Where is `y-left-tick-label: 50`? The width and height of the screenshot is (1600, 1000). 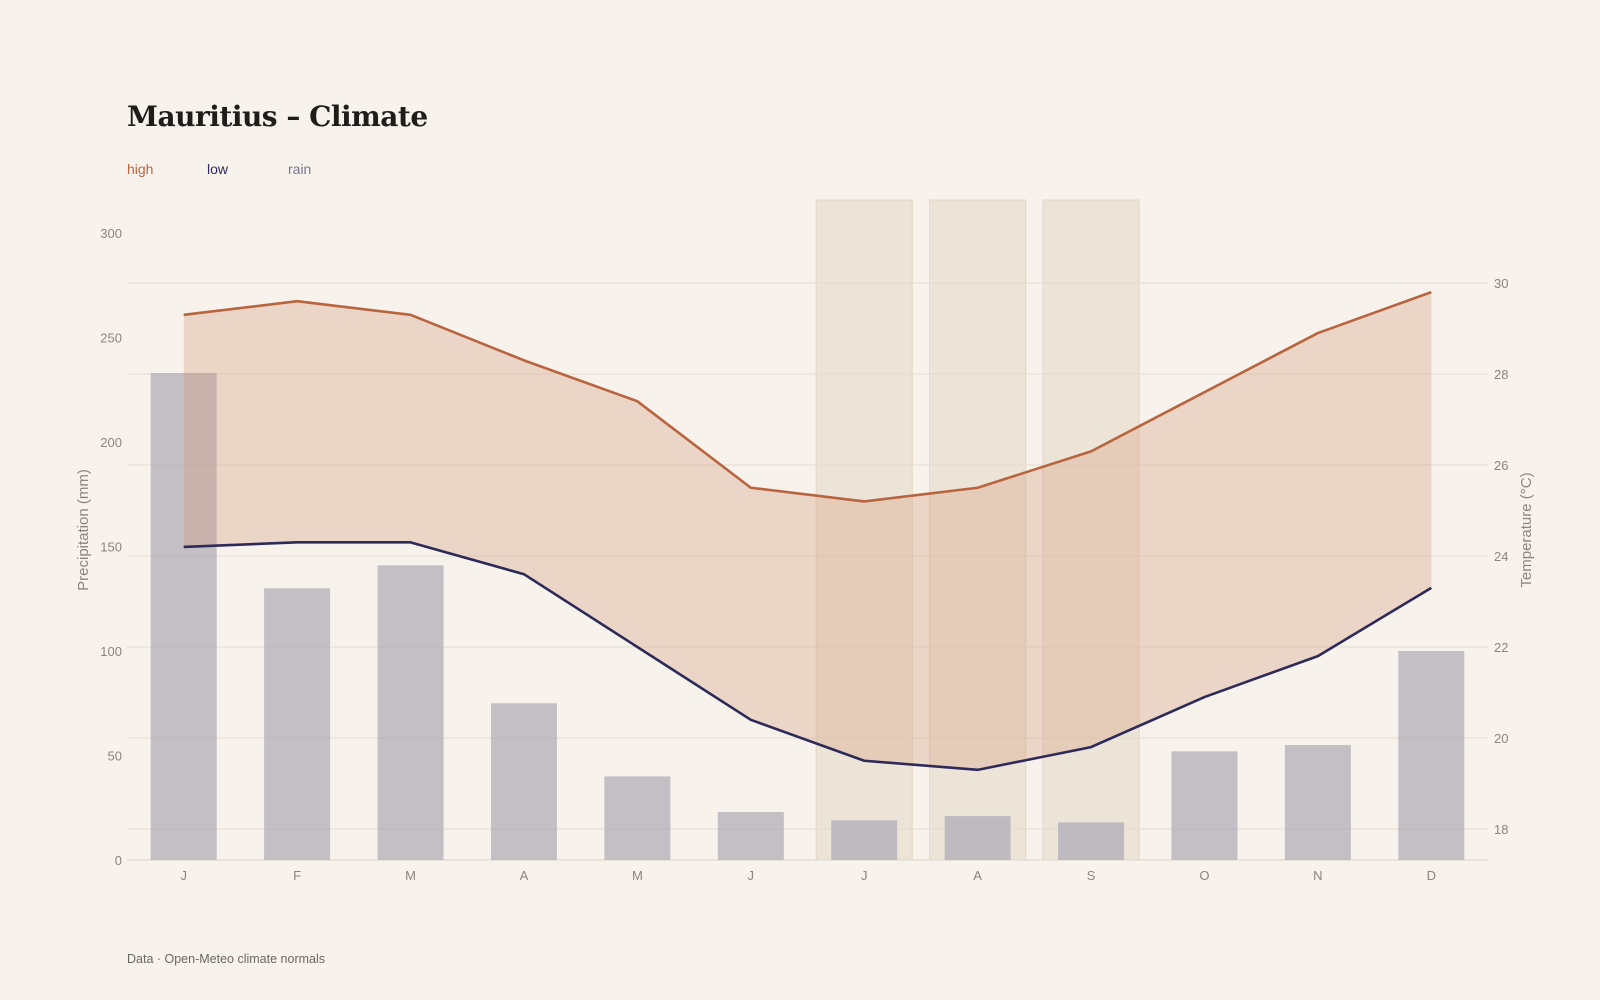 y-left-tick-label: 50 is located at coordinates (115, 756).